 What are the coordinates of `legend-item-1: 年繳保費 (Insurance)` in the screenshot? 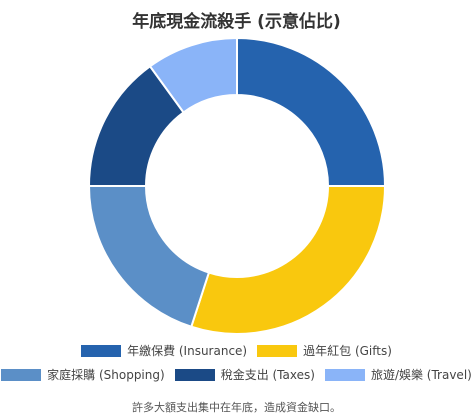 It's located at (164, 350).